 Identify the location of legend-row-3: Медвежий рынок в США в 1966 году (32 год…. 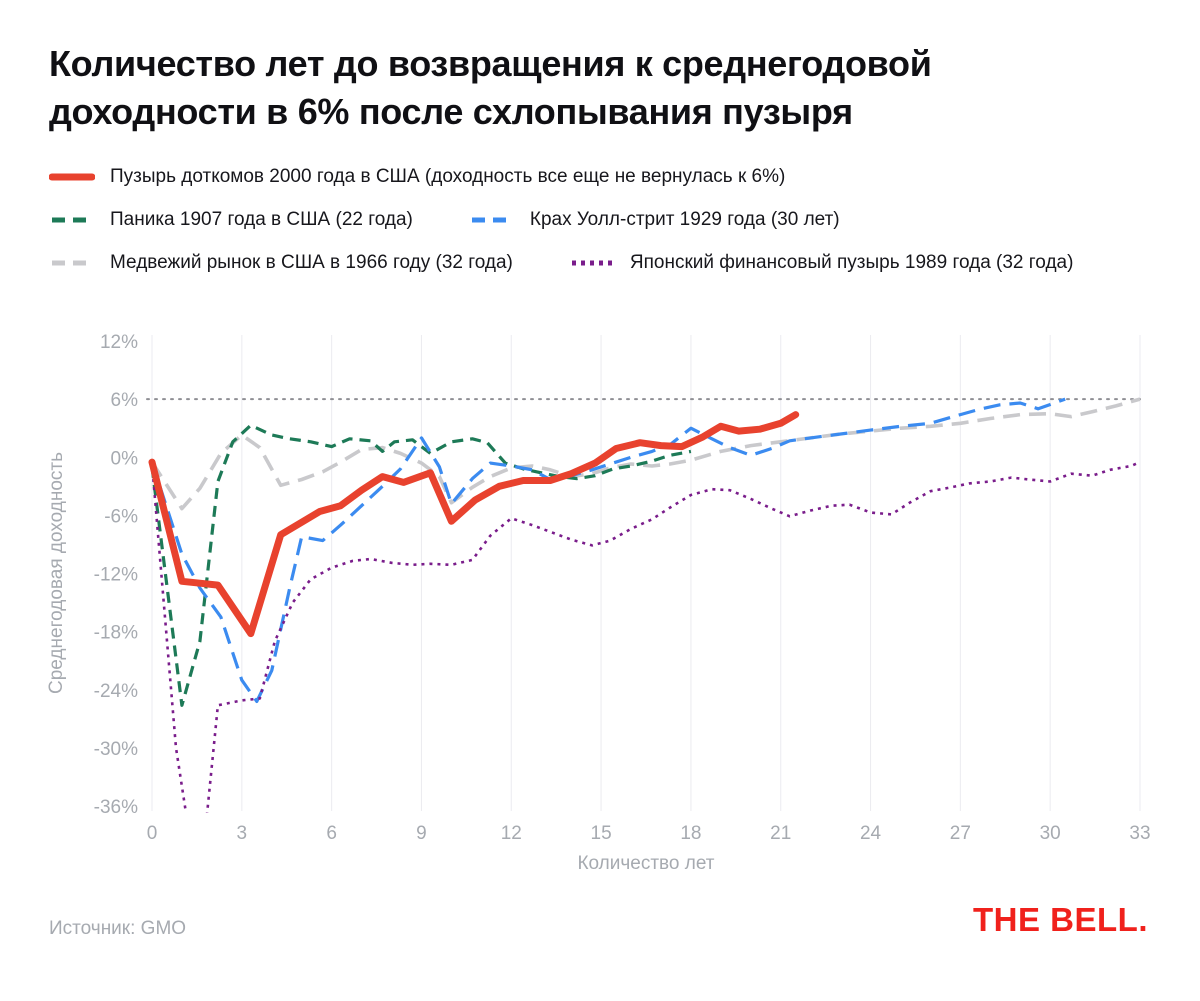
(561, 263).